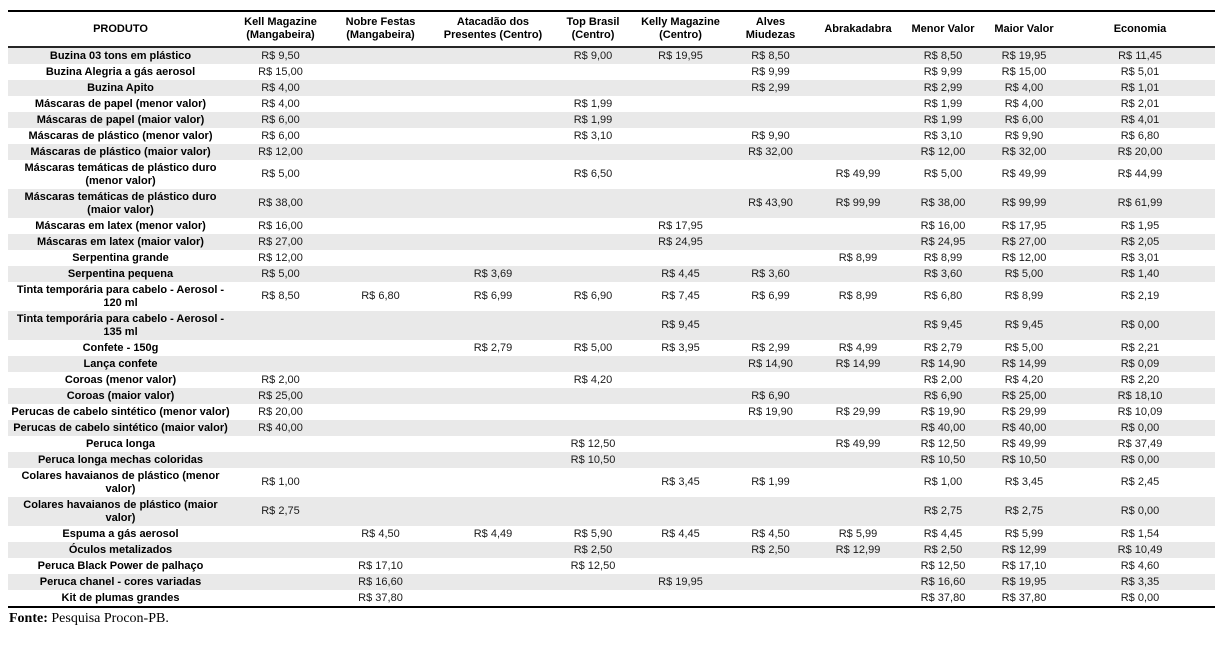 The image size is (1222, 661). What do you see at coordinates (1140, 103) in the screenshot?
I see `price-cell: R$ 2,01` at bounding box center [1140, 103].